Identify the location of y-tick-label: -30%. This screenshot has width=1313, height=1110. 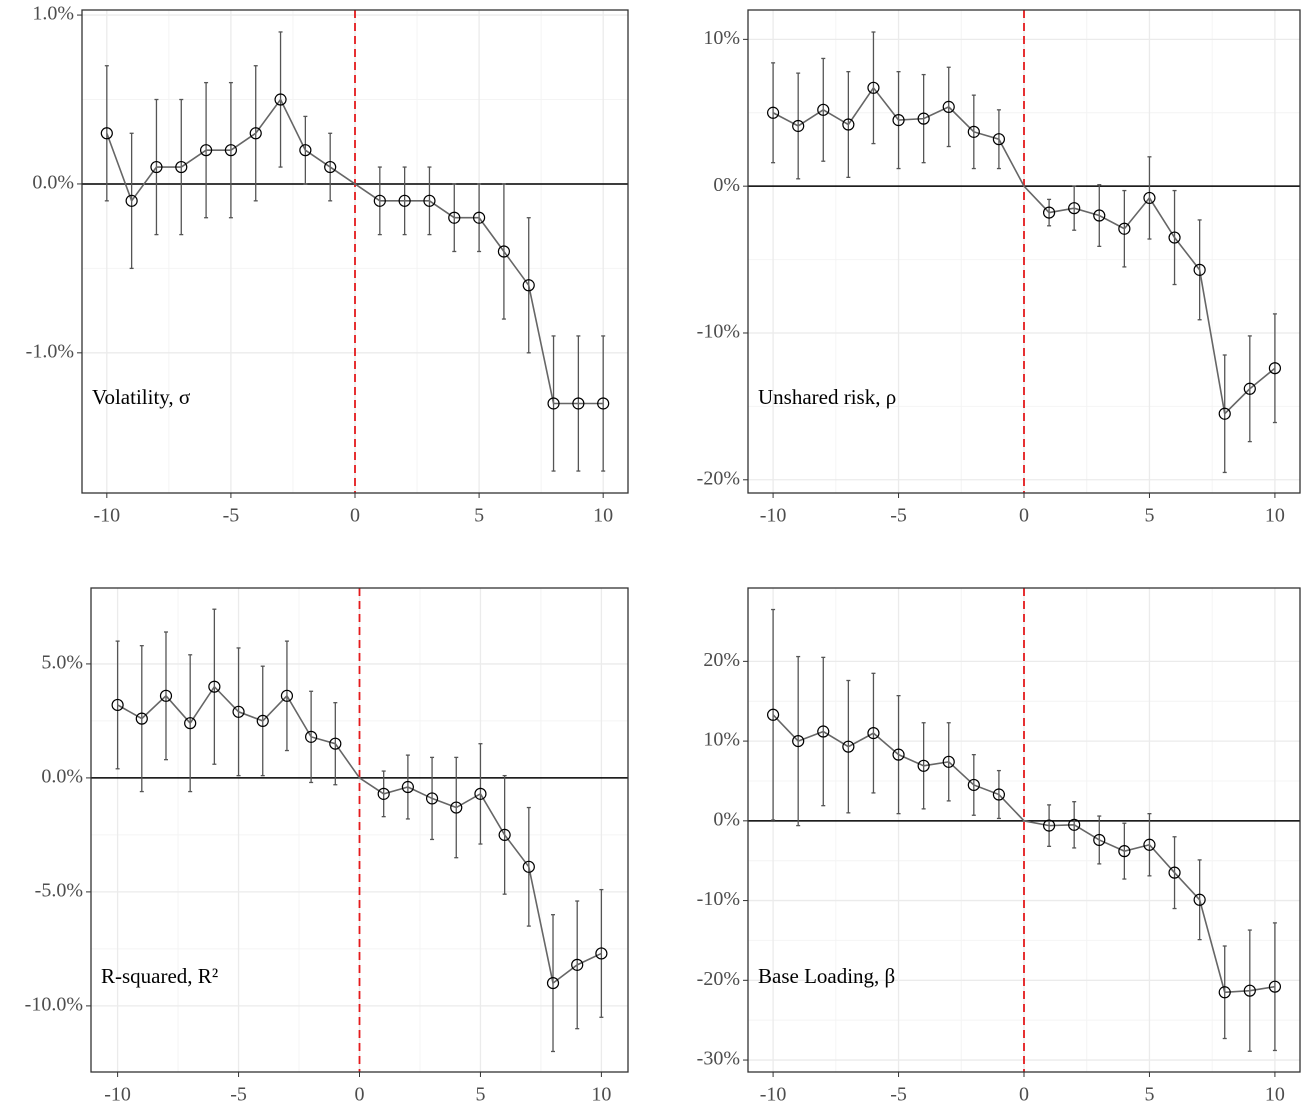
(718, 1059).